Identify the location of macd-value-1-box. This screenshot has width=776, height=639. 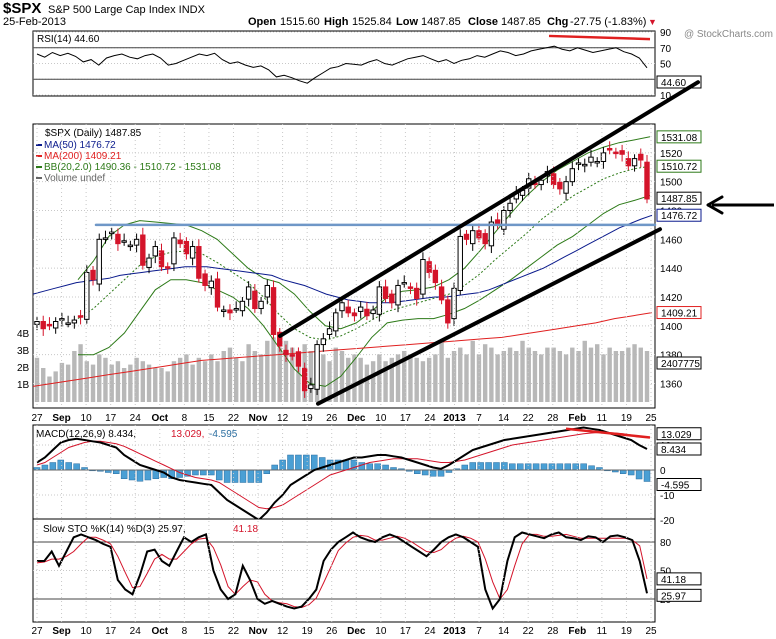
(679, 449).